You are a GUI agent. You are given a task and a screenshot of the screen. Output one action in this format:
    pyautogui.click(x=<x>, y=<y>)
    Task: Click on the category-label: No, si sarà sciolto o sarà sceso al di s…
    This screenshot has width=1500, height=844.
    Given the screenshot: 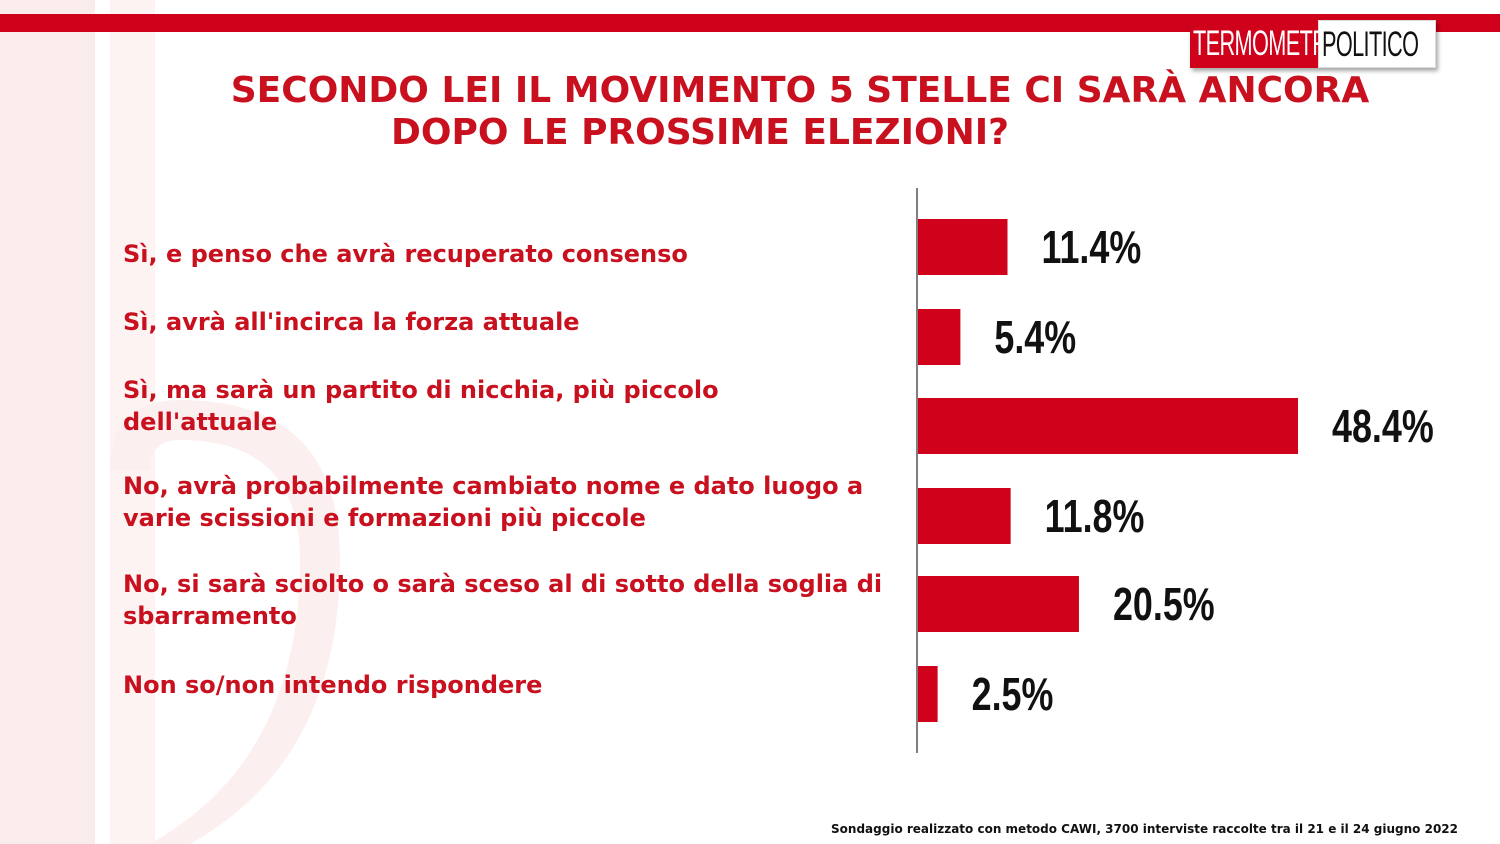 What is the action you would take?
    pyautogui.click(x=503, y=600)
    